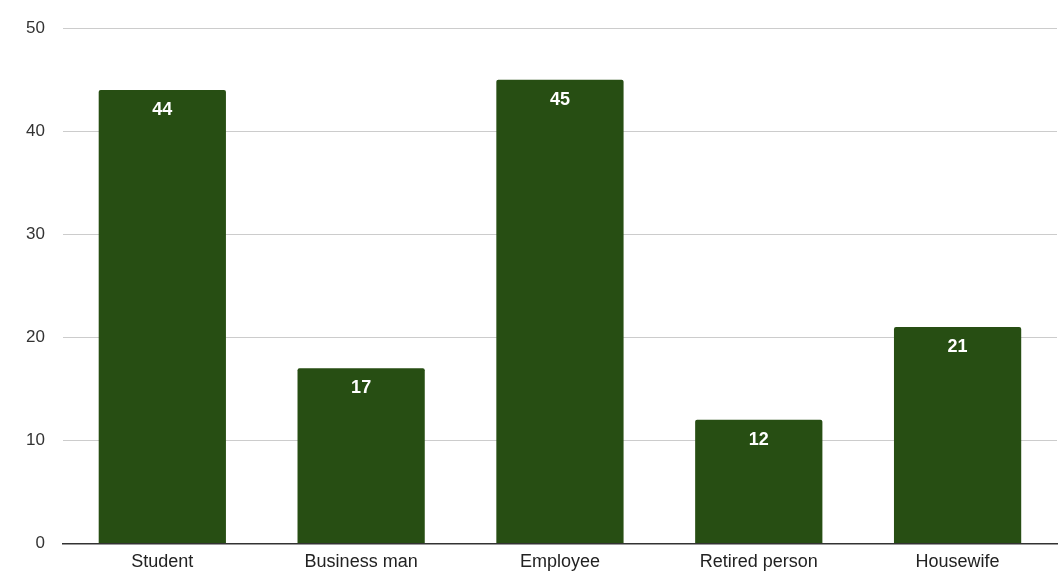  Describe the element at coordinates (40, 543) in the screenshot. I see `y-tick-label: 0` at that location.